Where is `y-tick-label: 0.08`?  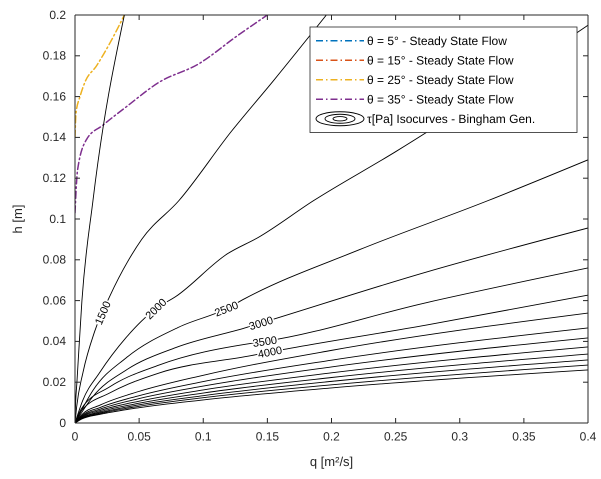
y-tick-label: 0.08 is located at coordinates (54, 259).